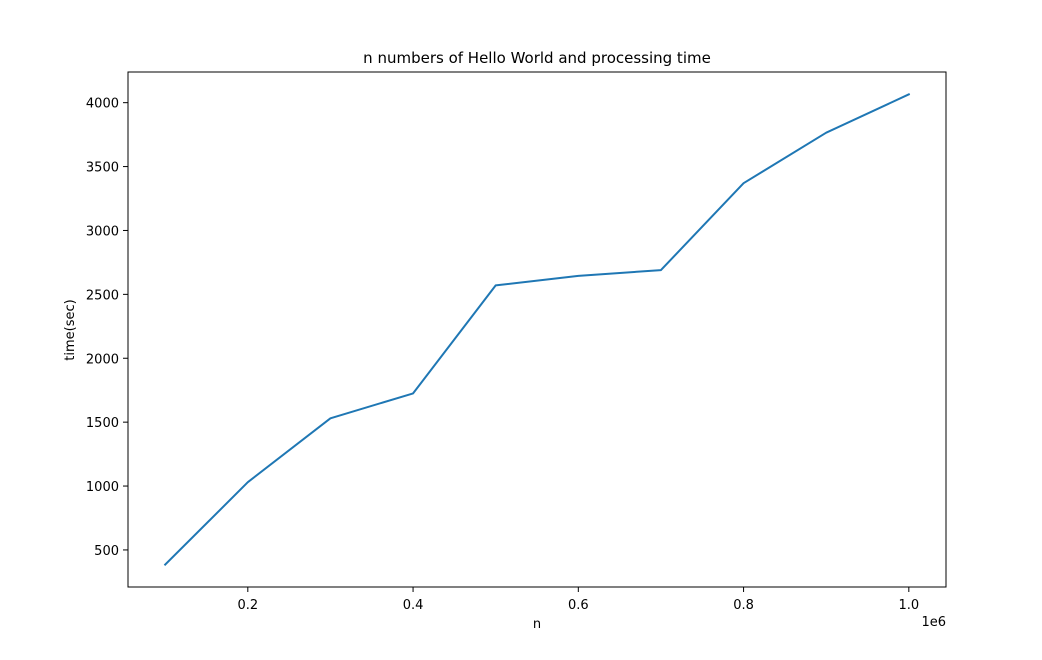 The image size is (1042, 660). What do you see at coordinates (102, 423) in the screenshot?
I see `y-tick-label: 1500` at bounding box center [102, 423].